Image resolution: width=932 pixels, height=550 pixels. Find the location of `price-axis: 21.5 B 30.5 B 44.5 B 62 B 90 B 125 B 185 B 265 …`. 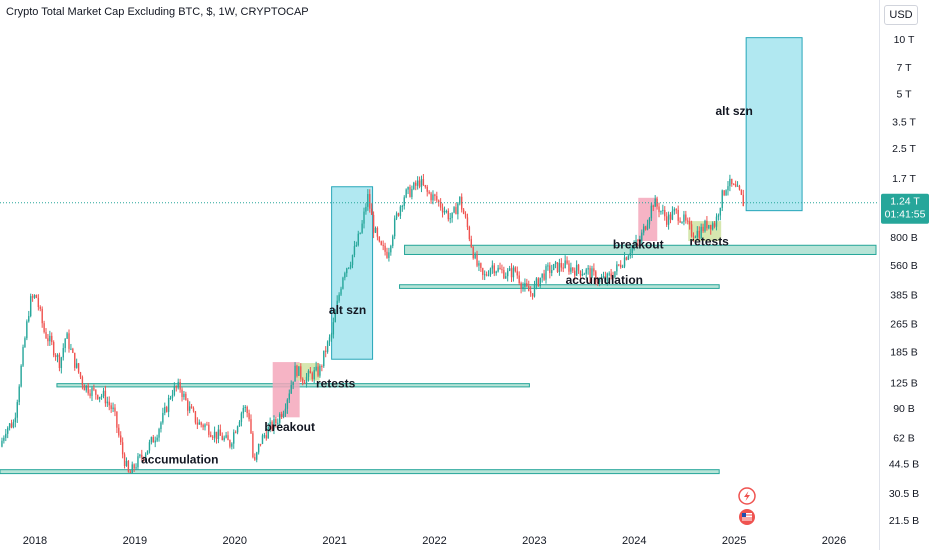

price-axis: 21.5 B 30.5 B 44.5 B 62 B 90 B 125 B 185 B 265 … is located at coordinates (904, 280).